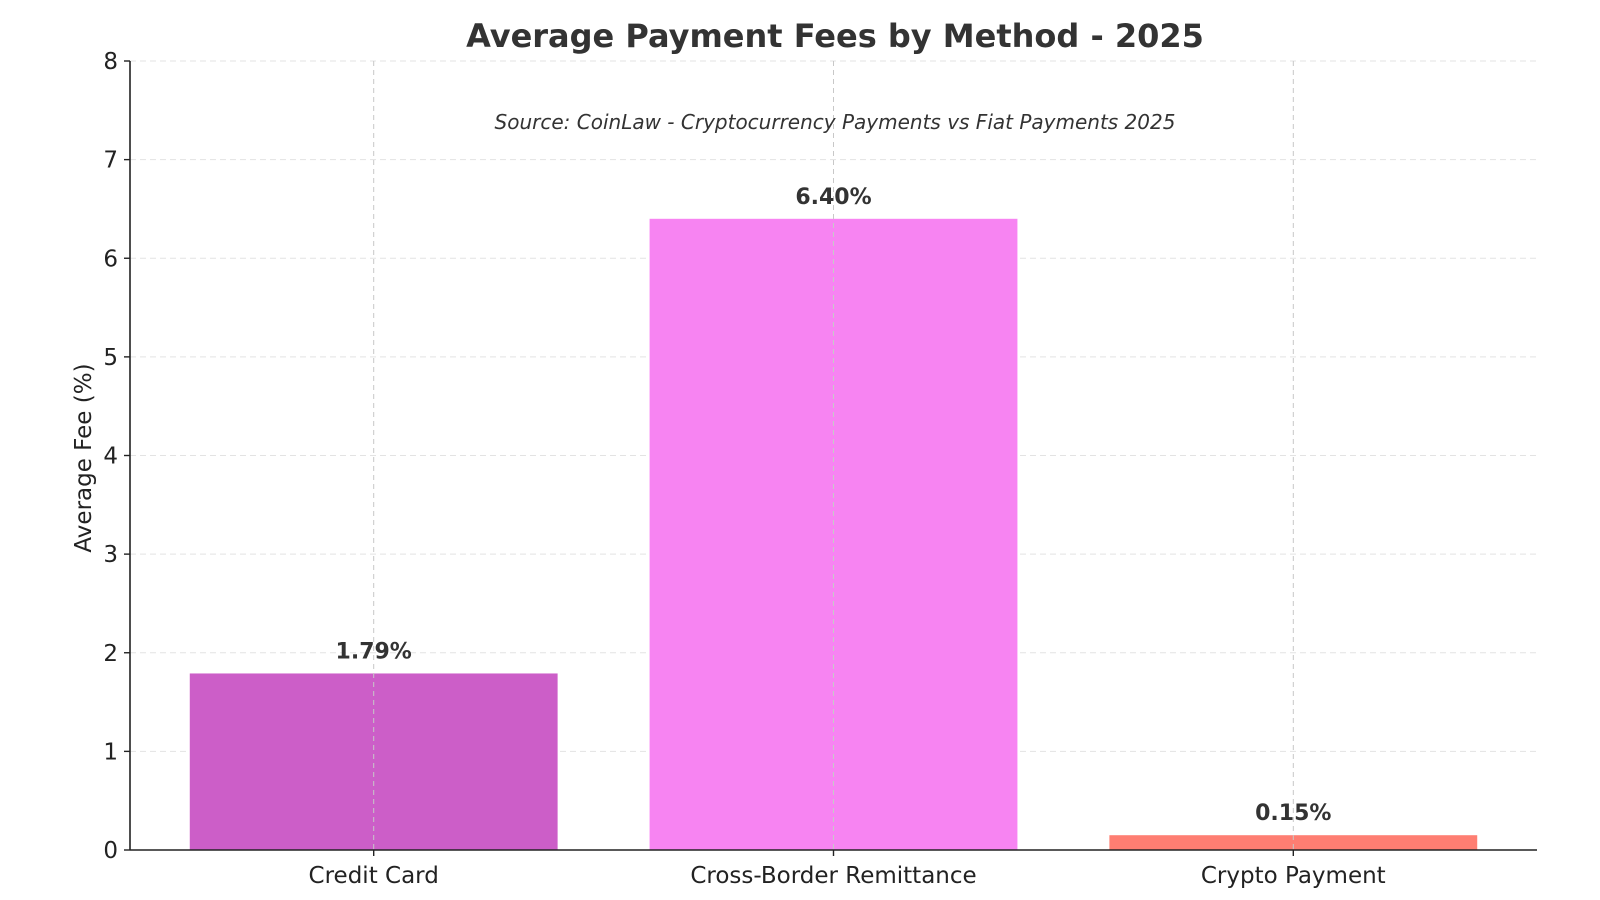 The width and height of the screenshot is (1600, 900). What do you see at coordinates (1293, 842) in the screenshot?
I see `bar-crypto-payment` at bounding box center [1293, 842].